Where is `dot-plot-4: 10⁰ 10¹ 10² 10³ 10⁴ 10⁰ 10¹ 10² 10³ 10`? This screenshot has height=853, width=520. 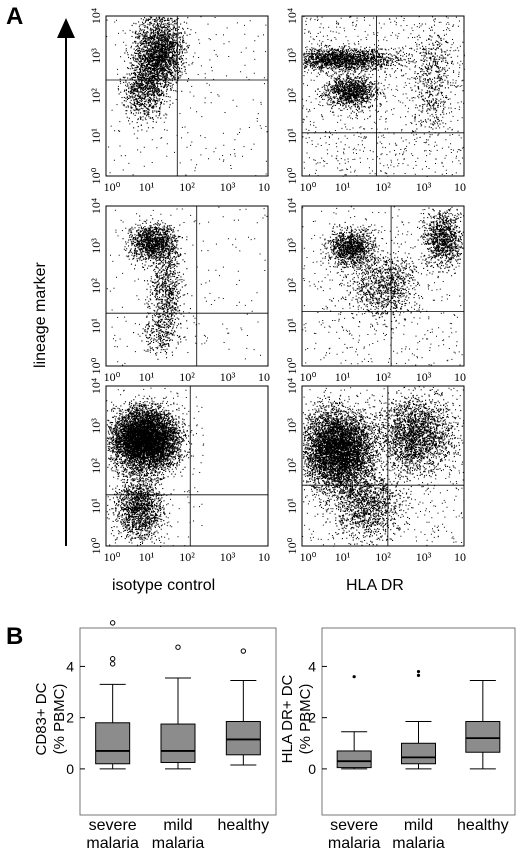
dot-plot-4: 10⁰ 10¹ 10² 10³ 10⁴ 10⁰ 10¹ 10² 10³ 10 is located at coordinates (375, 291).